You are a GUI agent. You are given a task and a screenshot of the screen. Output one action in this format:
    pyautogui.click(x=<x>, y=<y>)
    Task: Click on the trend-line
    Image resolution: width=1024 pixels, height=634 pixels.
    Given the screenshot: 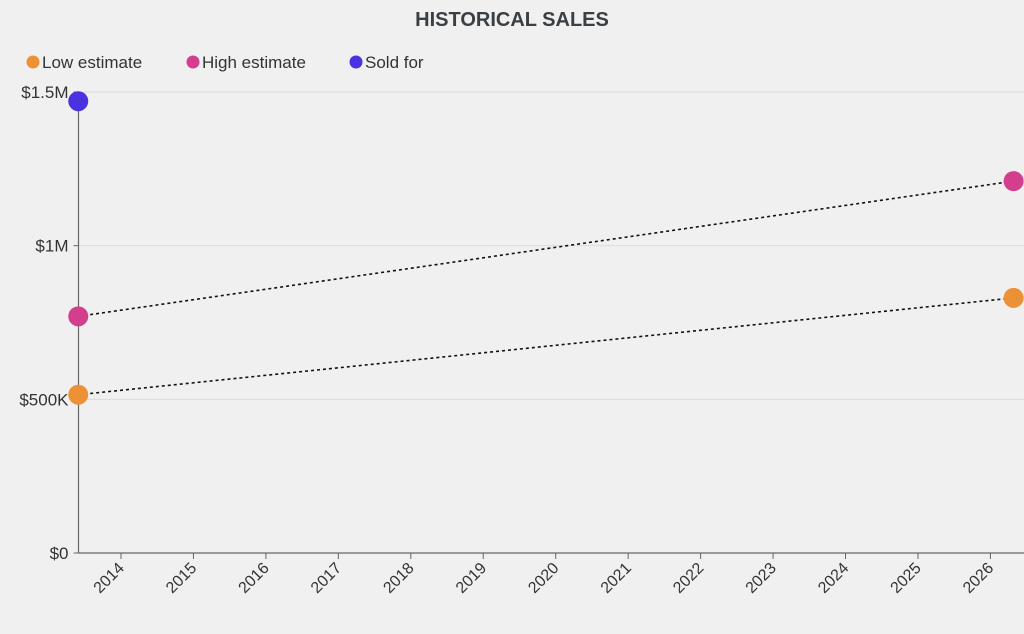 What is the action you would take?
    pyautogui.click(x=546, y=346)
    